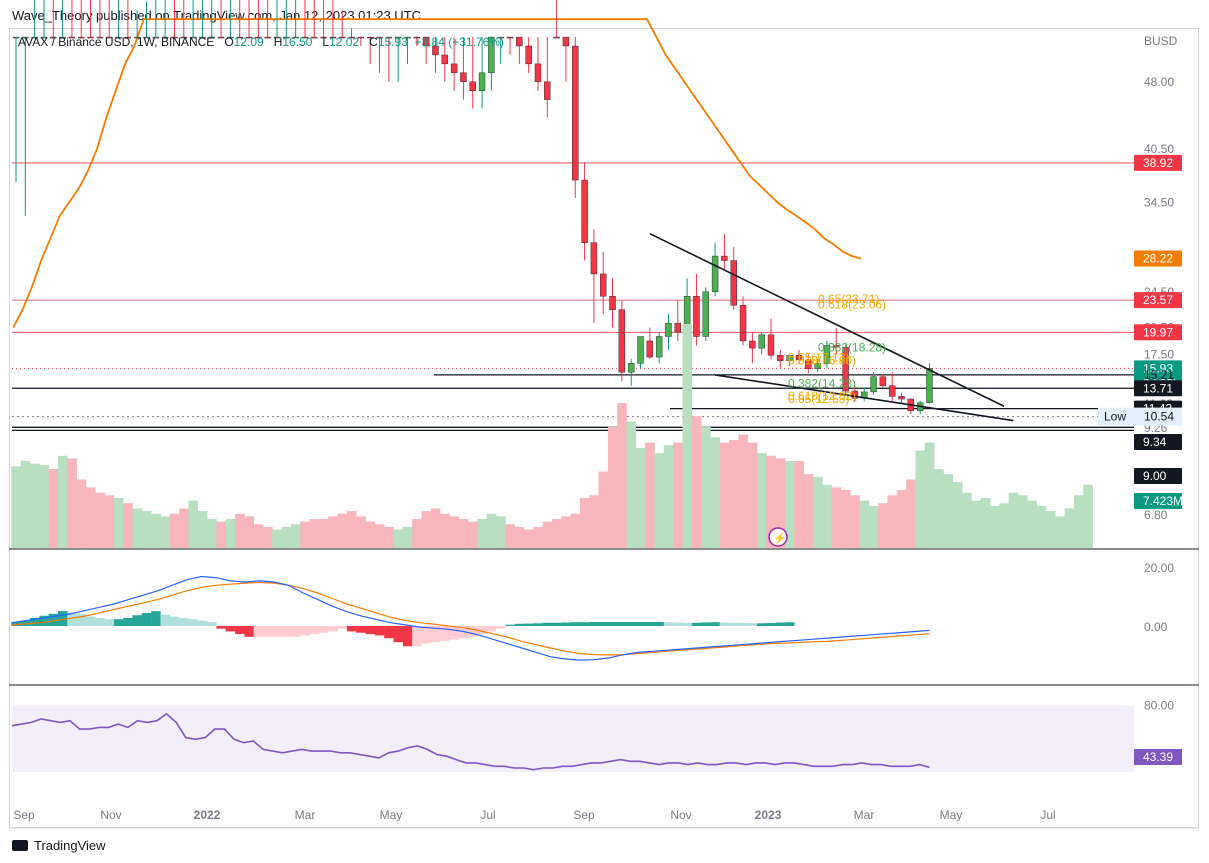 The width and height of the screenshot is (1209, 863). Describe the element at coordinates (248, 42) in the screenshot. I see `legend-open: 12.09` at that location.